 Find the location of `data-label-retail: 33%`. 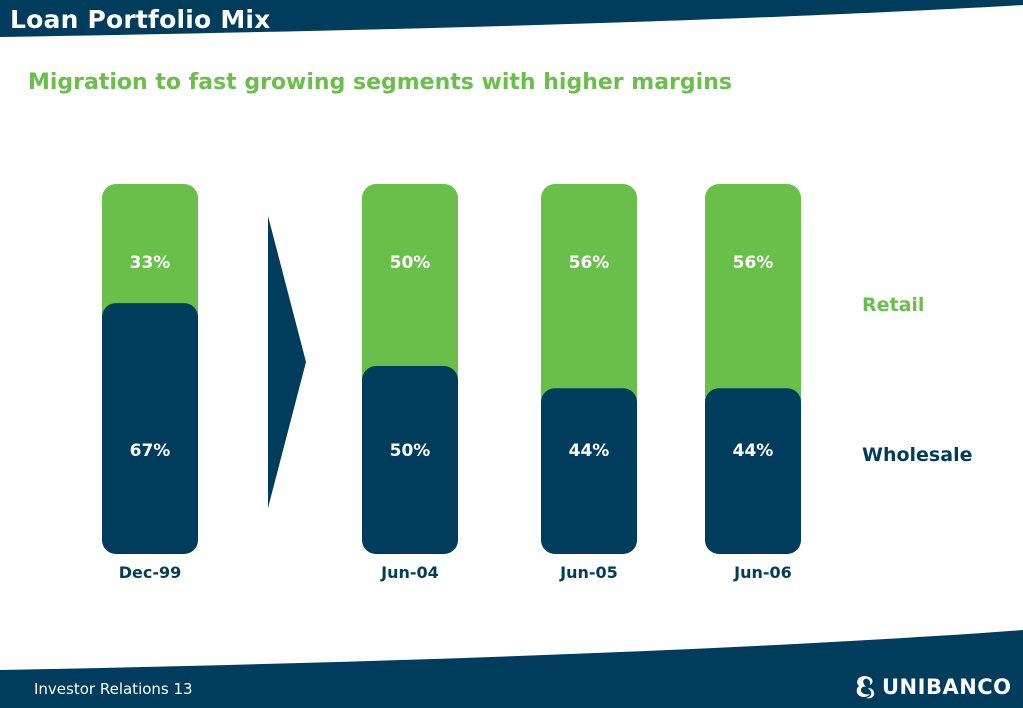

data-label-retail: 33% is located at coordinates (150, 263).